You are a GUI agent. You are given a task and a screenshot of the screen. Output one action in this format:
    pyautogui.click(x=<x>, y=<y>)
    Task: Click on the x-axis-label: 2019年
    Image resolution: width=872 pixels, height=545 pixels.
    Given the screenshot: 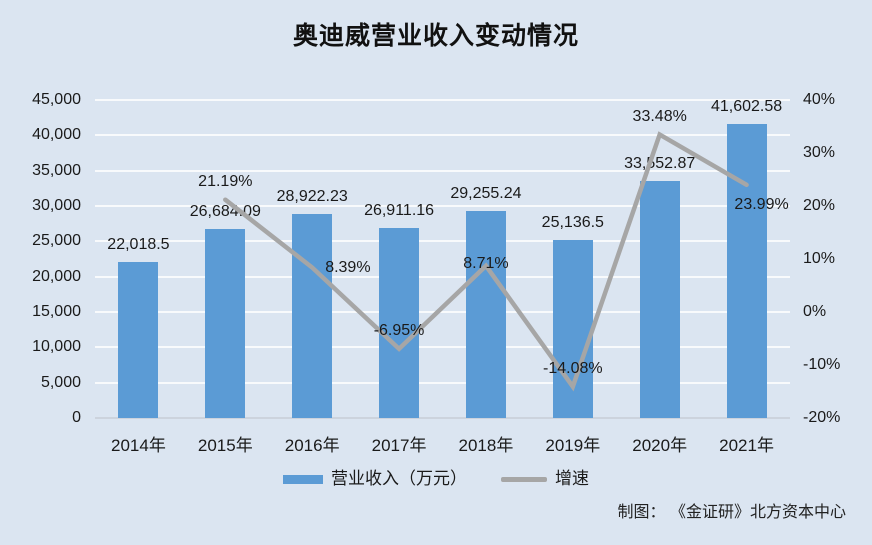 What is the action you would take?
    pyautogui.click(x=573, y=445)
    